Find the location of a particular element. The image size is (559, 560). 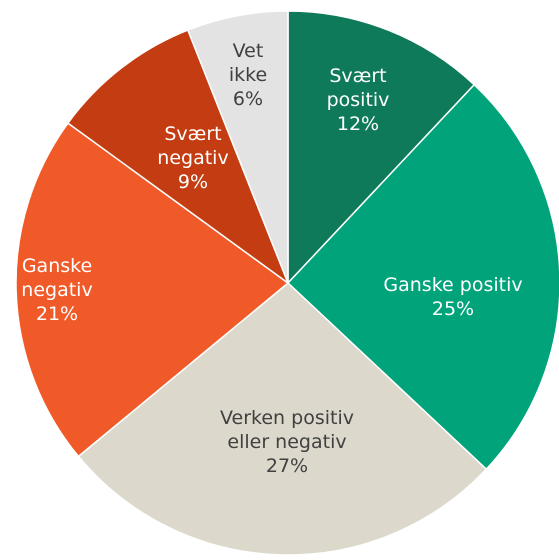

slice-label: Svært positiv 12% is located at coordinates (358, 100).